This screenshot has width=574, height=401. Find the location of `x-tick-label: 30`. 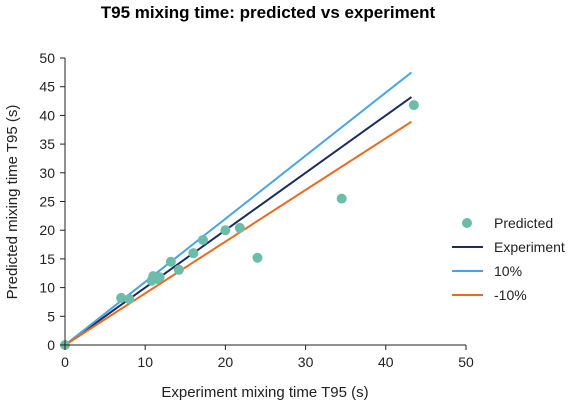

x-tick-label: 30 is located at coordinates (306, 362).